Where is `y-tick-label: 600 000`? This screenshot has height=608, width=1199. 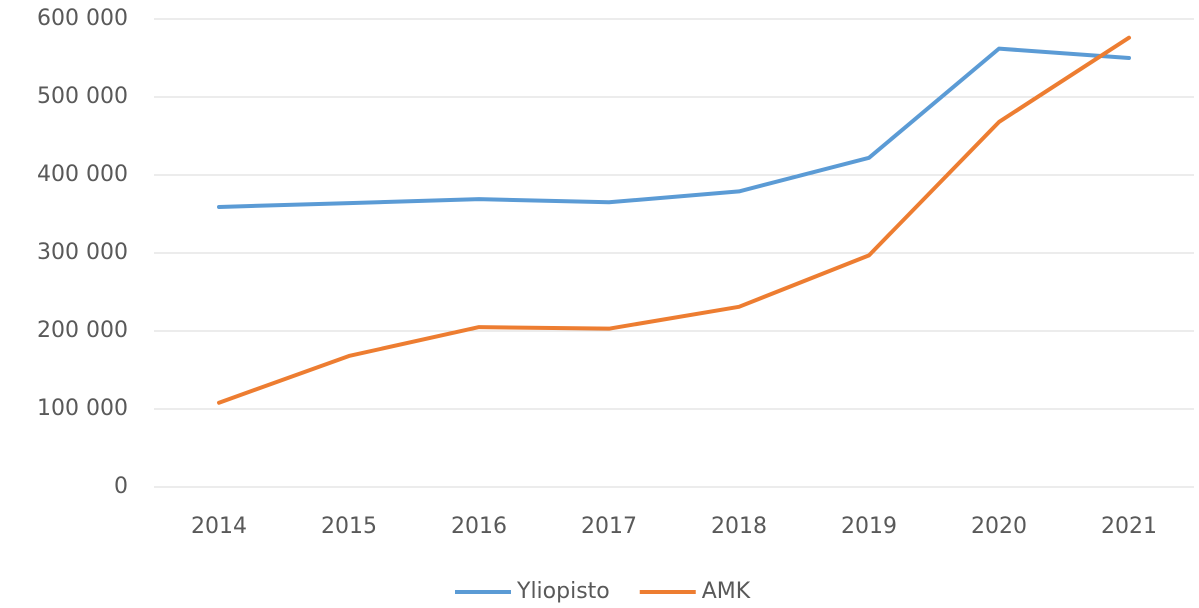 y-tick-label: 600 000 is located at coordinates (82, 18).